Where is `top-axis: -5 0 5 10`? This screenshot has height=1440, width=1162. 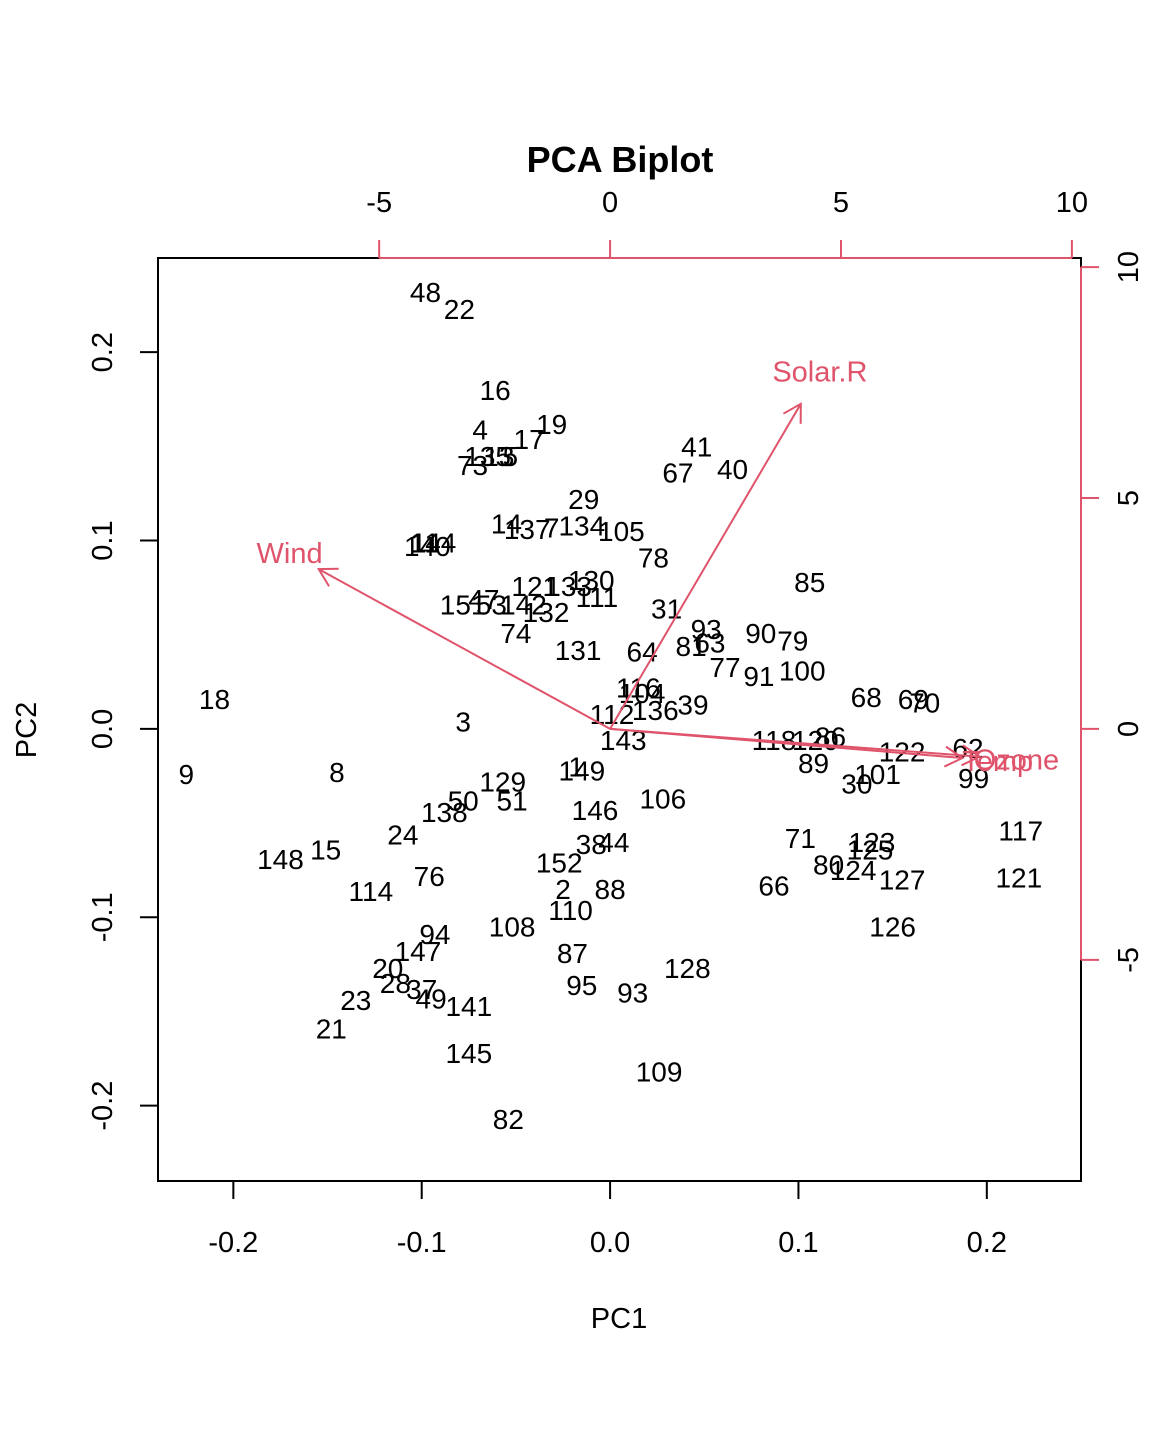
top-axis: -5 0 5 10 is located at coordinates (727, 223).